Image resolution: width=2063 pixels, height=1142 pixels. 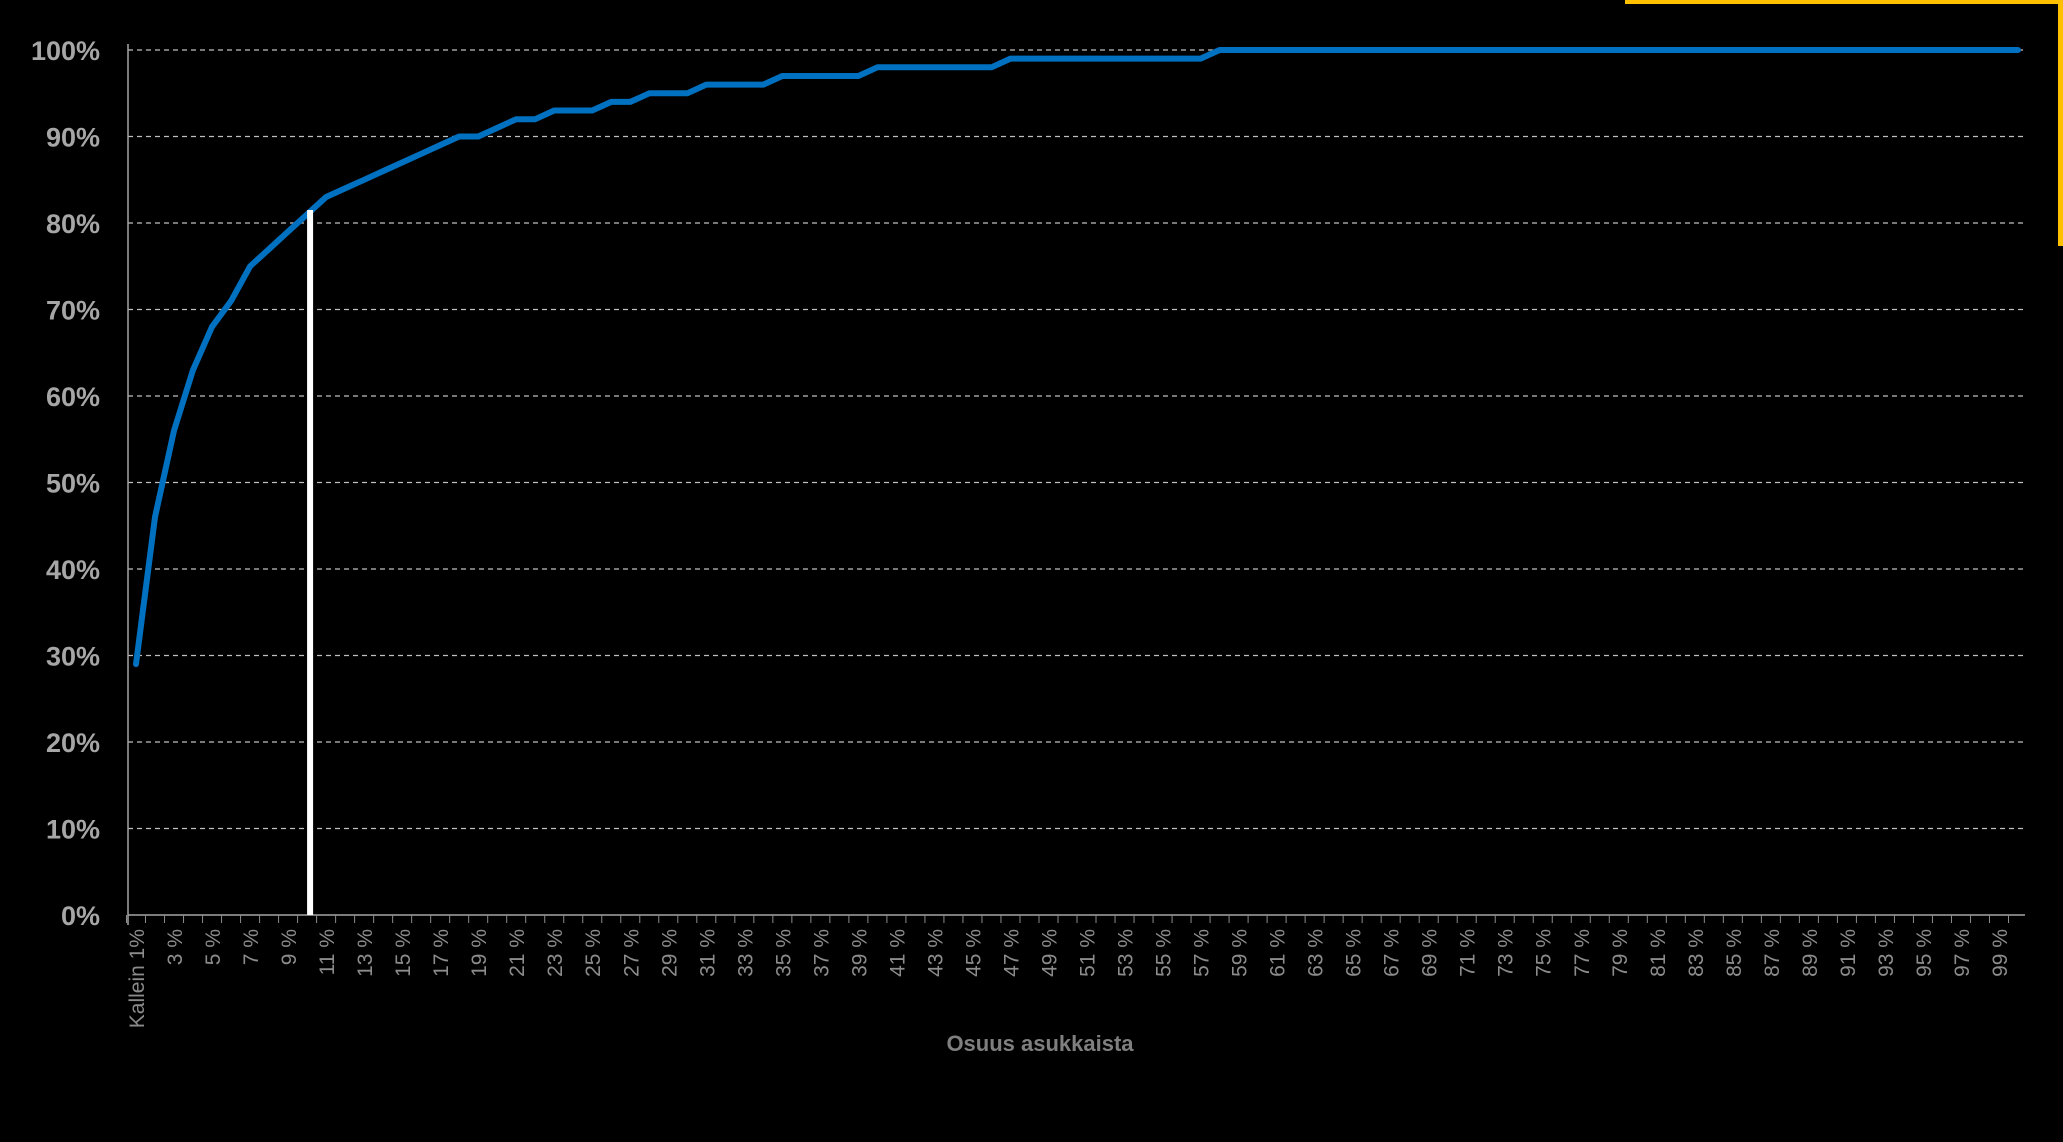 What do you see at coordinates (73, 311) in the screenshot?
I see `y-tick-label: 70%` at bounding box center [73, 311].